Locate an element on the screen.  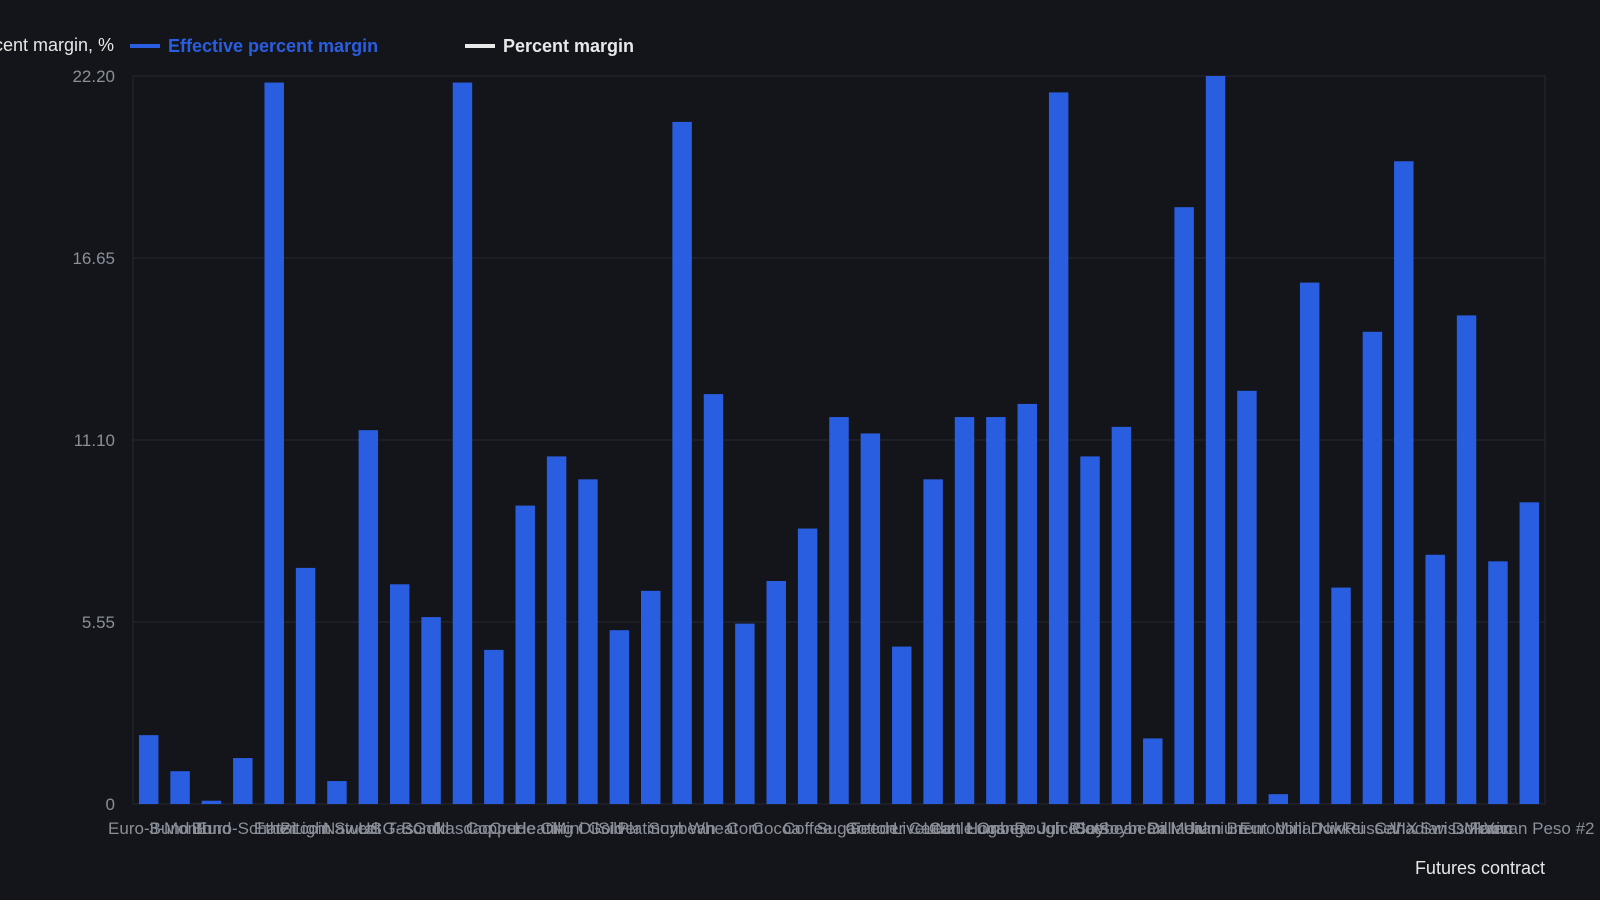
x-tick-label: 3-Month is located at coordinates (180, 828).